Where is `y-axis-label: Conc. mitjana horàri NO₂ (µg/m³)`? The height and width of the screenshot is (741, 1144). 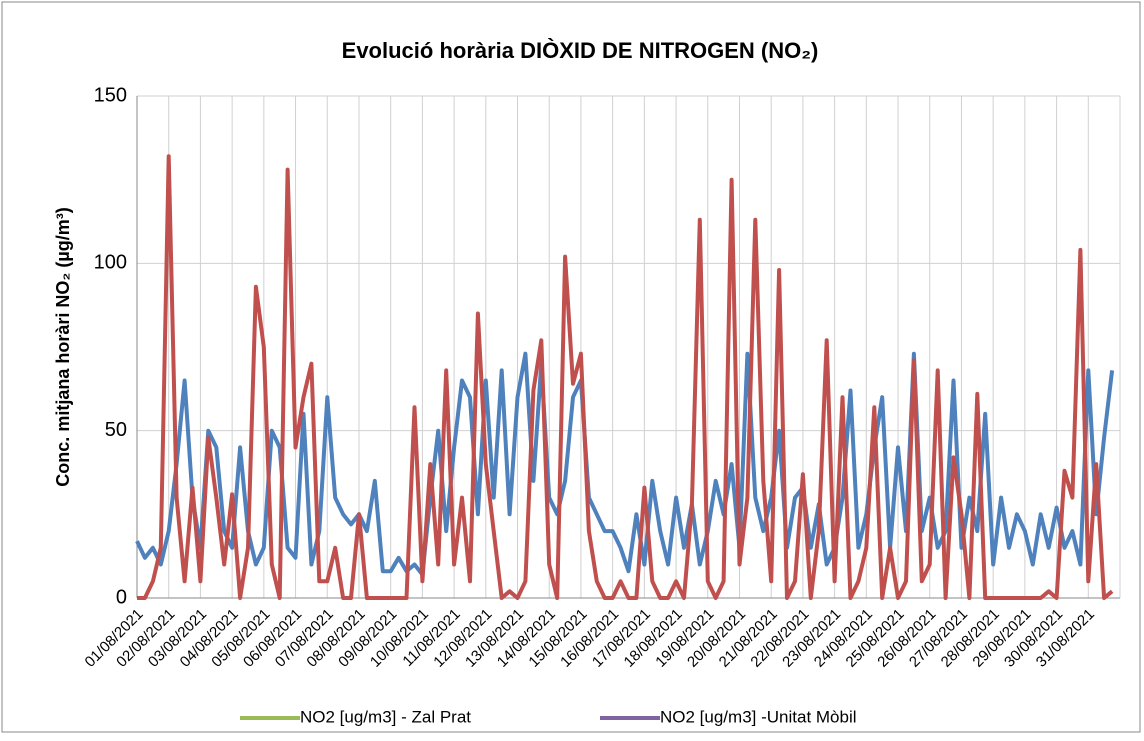 y-axis-label: Conc. mitjana horàri NO₂ (µg/m³) is located at coordinates (63, 346).